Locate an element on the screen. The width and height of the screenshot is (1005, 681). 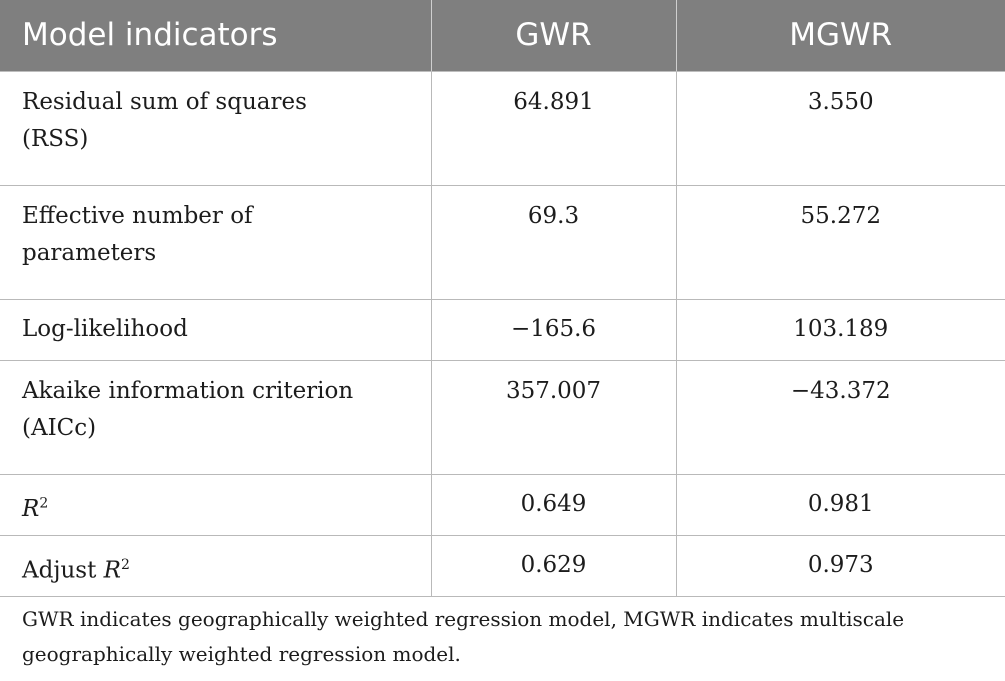
r-squared-label: R2 is located at coordinates (35, 509).